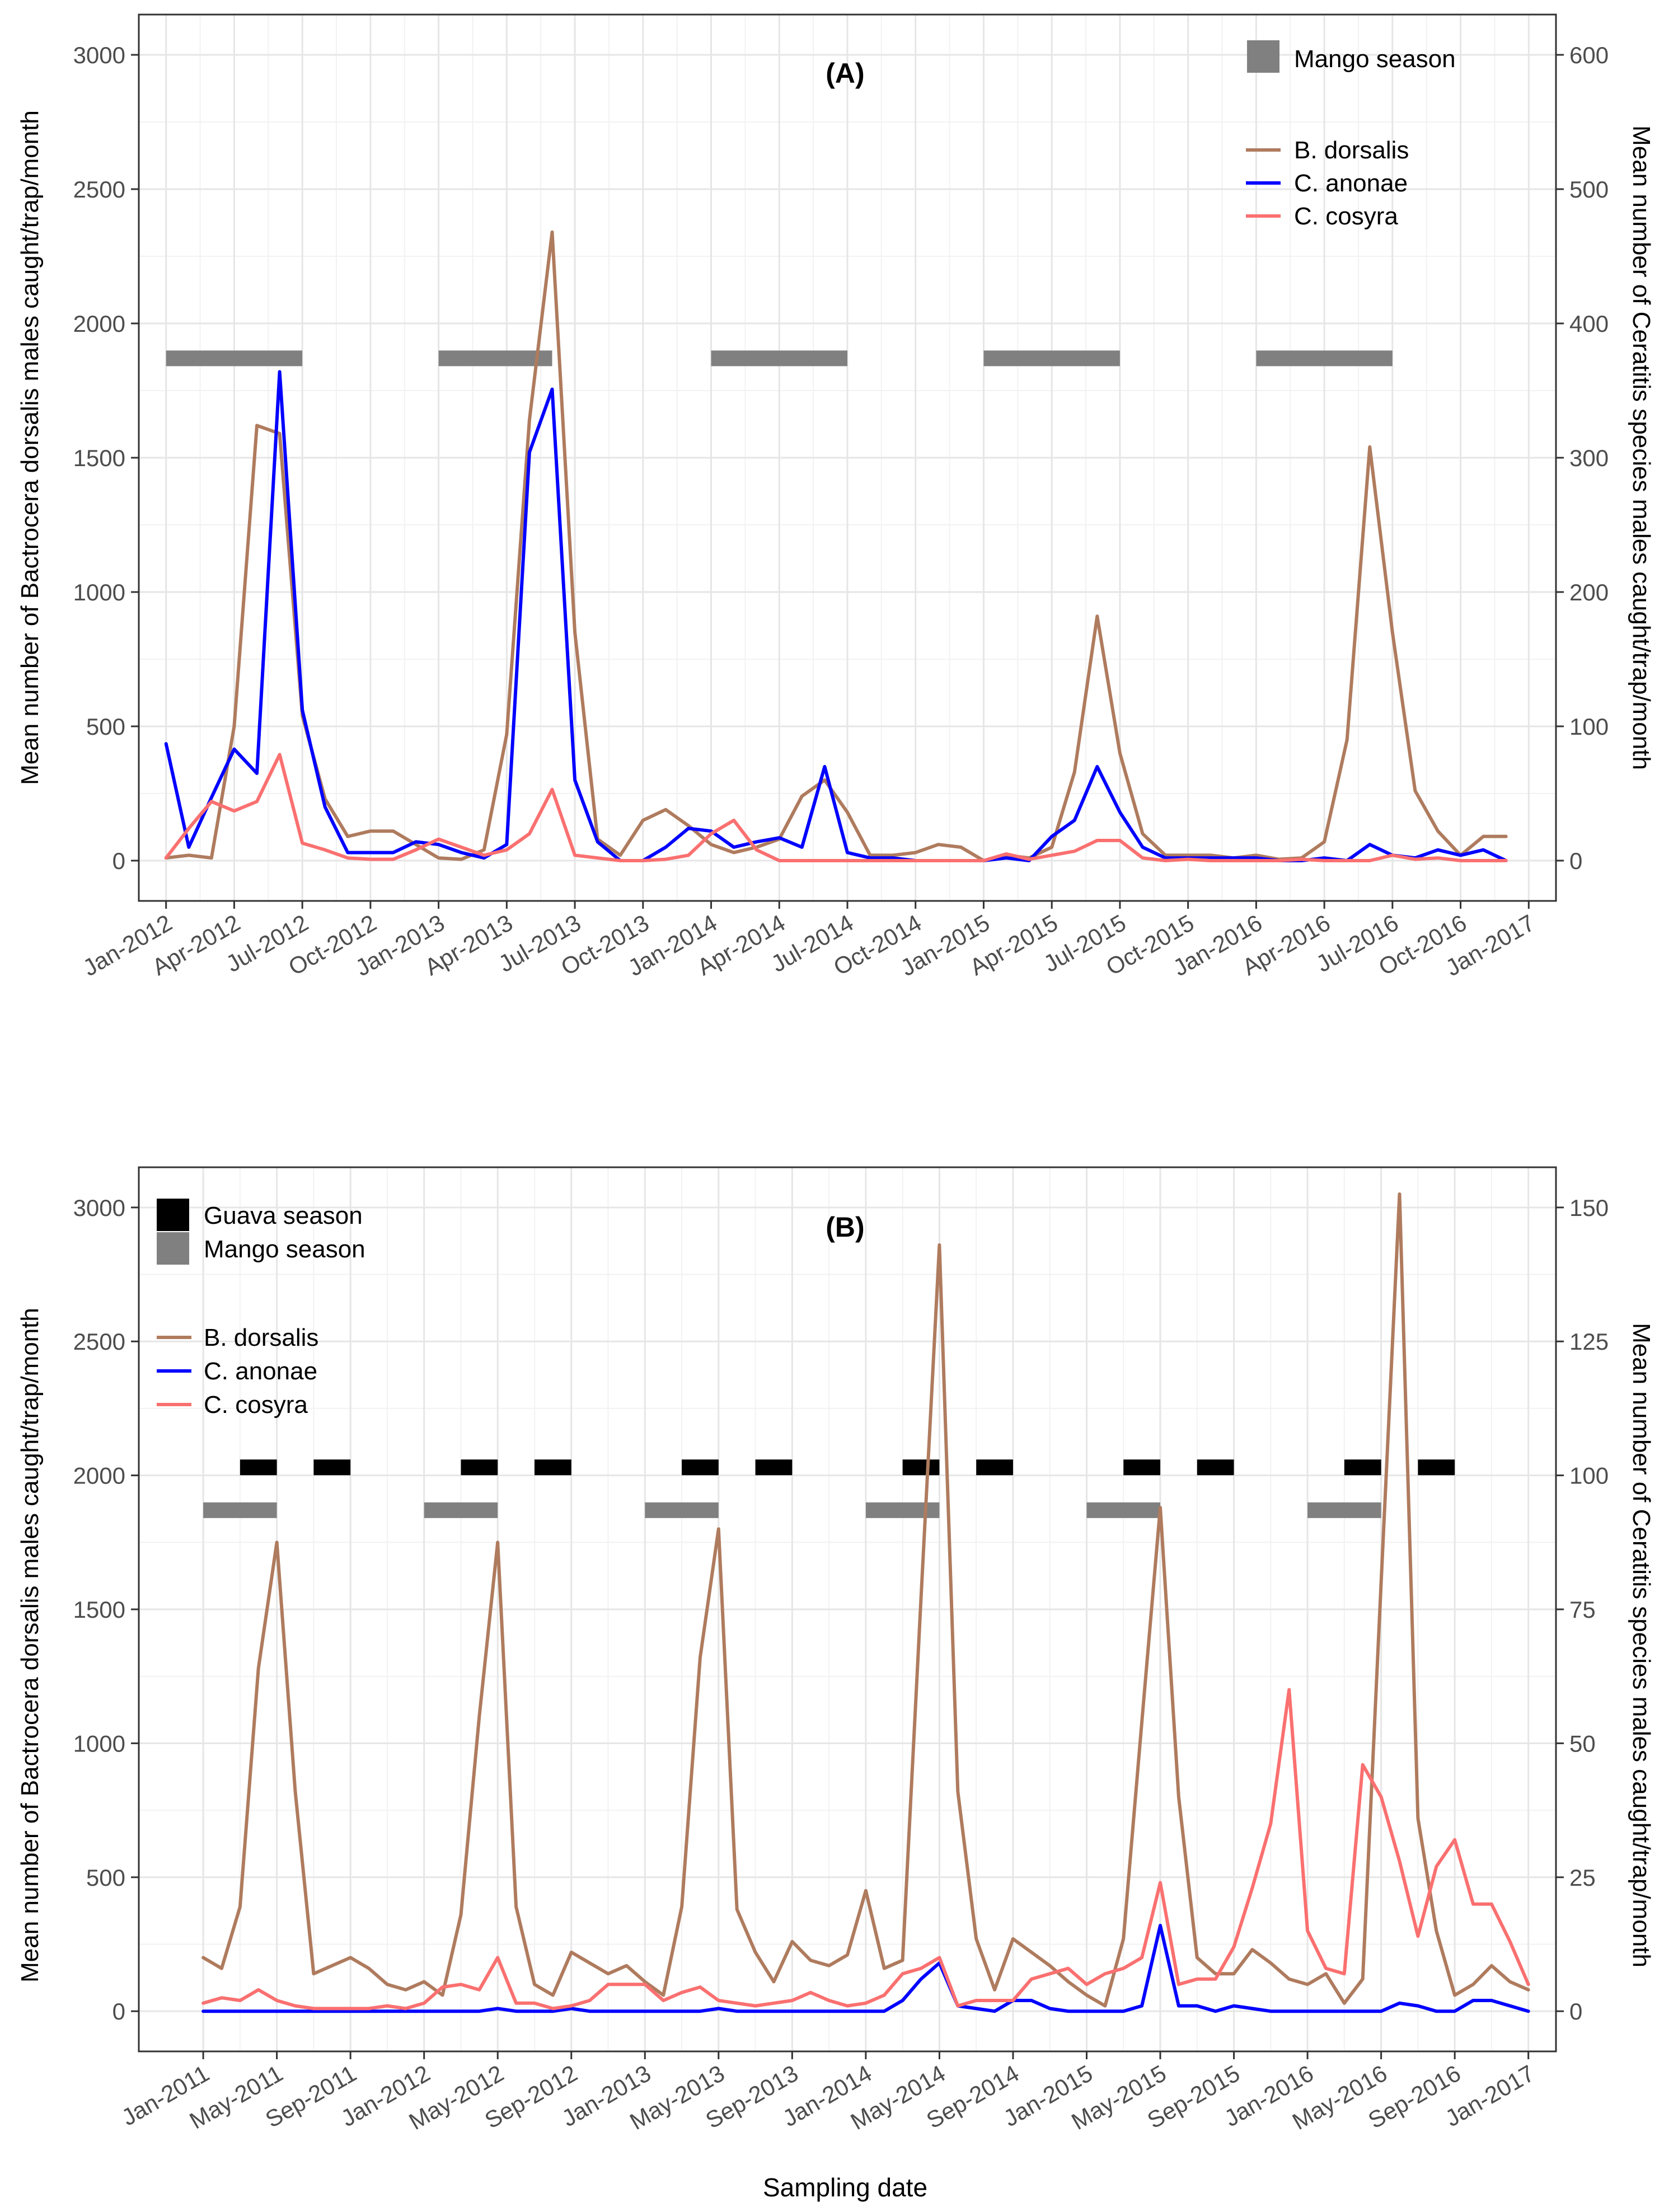 This screenshot has height=2212, width=1664. I want to click on legend-a-label-mango-season: Mango season, so click(1375, 59).